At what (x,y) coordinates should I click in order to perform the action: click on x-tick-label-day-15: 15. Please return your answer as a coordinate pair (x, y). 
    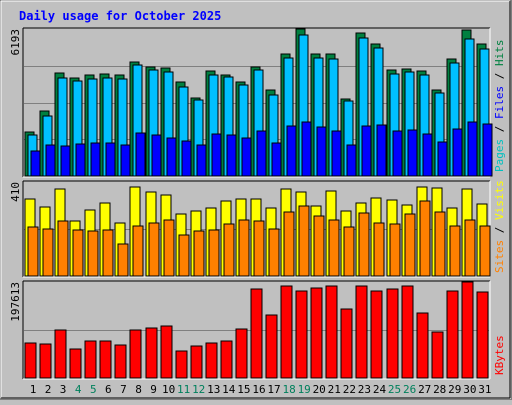
    Looking at the image, I should click on (243, 389).